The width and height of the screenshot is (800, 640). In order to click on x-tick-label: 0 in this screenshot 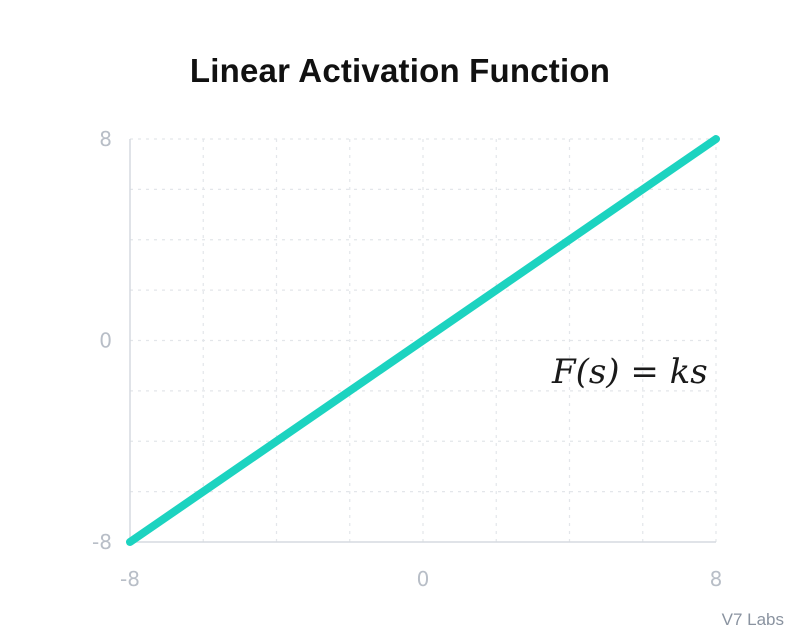, I will do `click(423, 579)`.